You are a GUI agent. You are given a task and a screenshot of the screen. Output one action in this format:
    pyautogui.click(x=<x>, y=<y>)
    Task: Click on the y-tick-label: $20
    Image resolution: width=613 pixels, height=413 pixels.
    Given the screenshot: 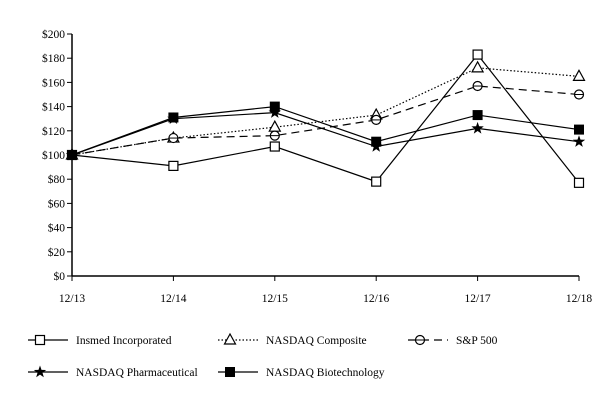 What is the action you would take?
    pyautogui.click(x=57, y=252)
    